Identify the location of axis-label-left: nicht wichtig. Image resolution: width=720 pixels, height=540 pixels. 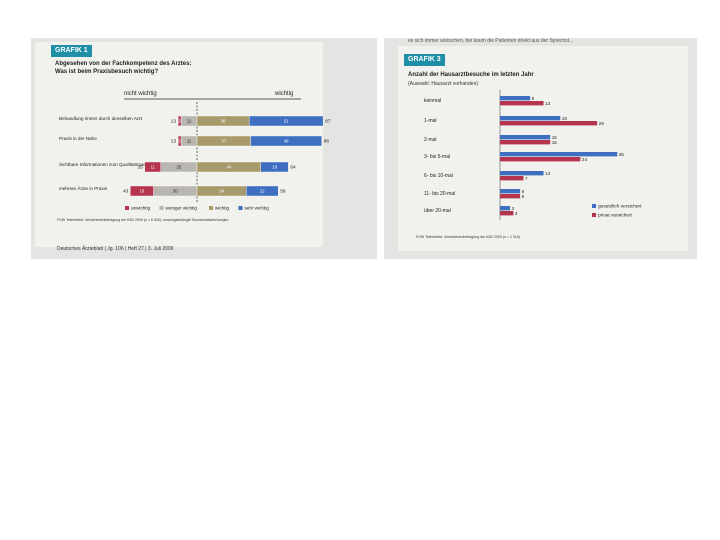
(140, 94).